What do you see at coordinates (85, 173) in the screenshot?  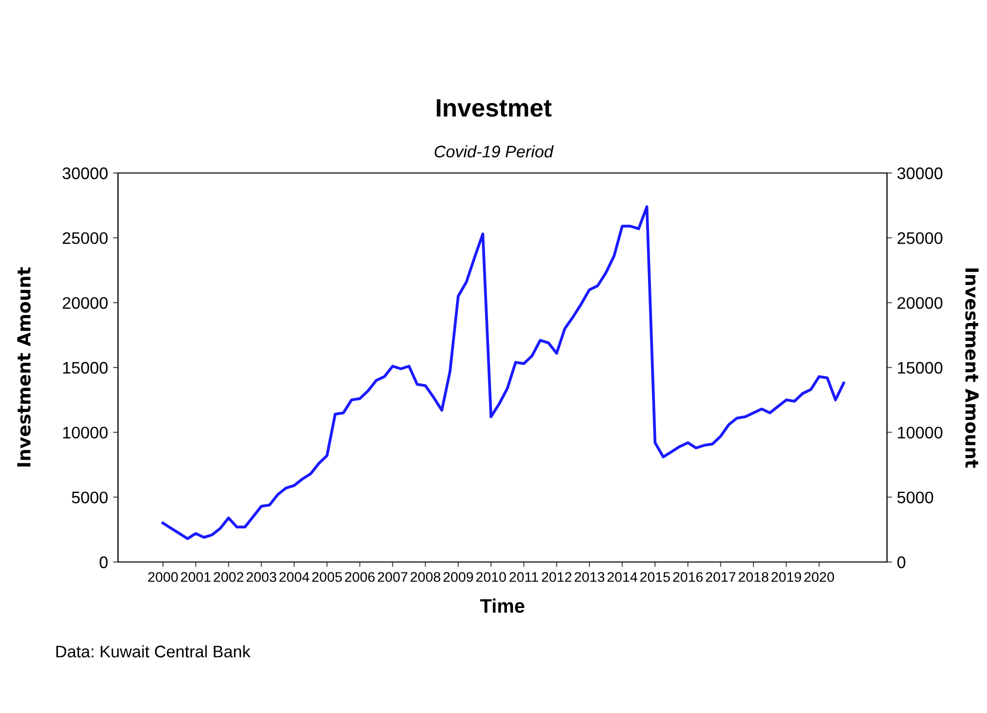 I see `y-tick-label: 30000` at bounding box center [85, 173].